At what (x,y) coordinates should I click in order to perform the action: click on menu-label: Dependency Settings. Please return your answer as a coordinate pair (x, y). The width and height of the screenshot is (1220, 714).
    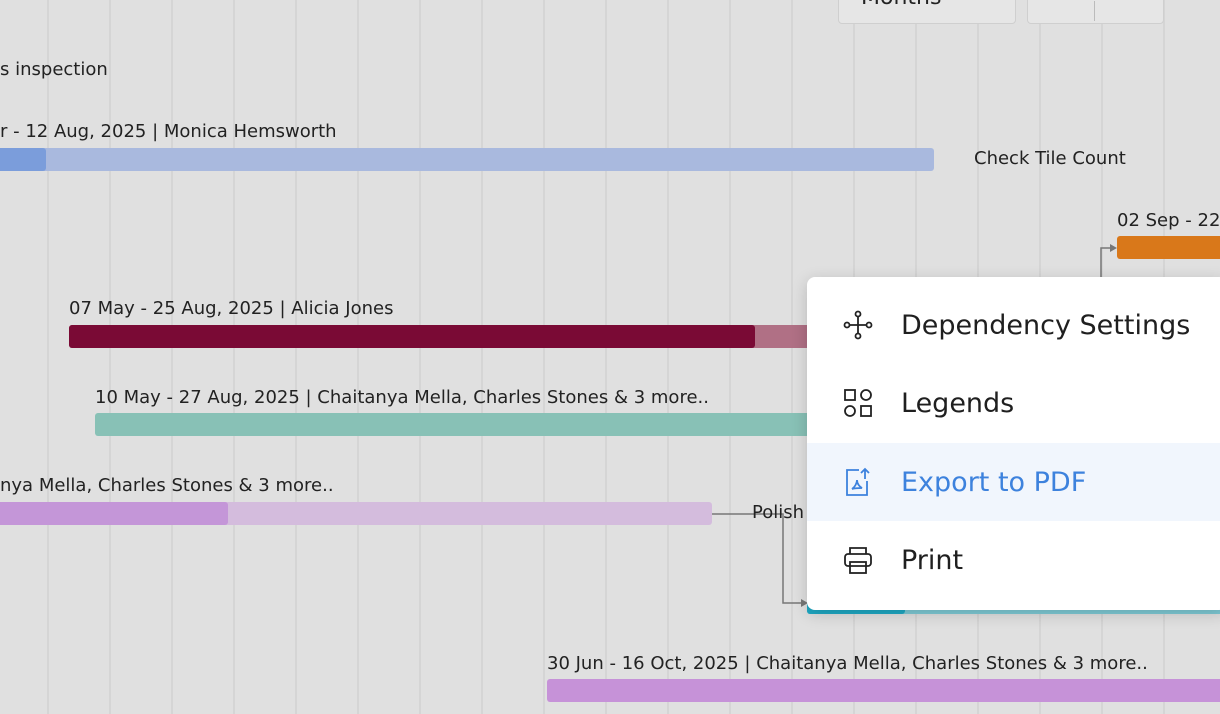
    Looking at the image, I should click on (1046, 325).